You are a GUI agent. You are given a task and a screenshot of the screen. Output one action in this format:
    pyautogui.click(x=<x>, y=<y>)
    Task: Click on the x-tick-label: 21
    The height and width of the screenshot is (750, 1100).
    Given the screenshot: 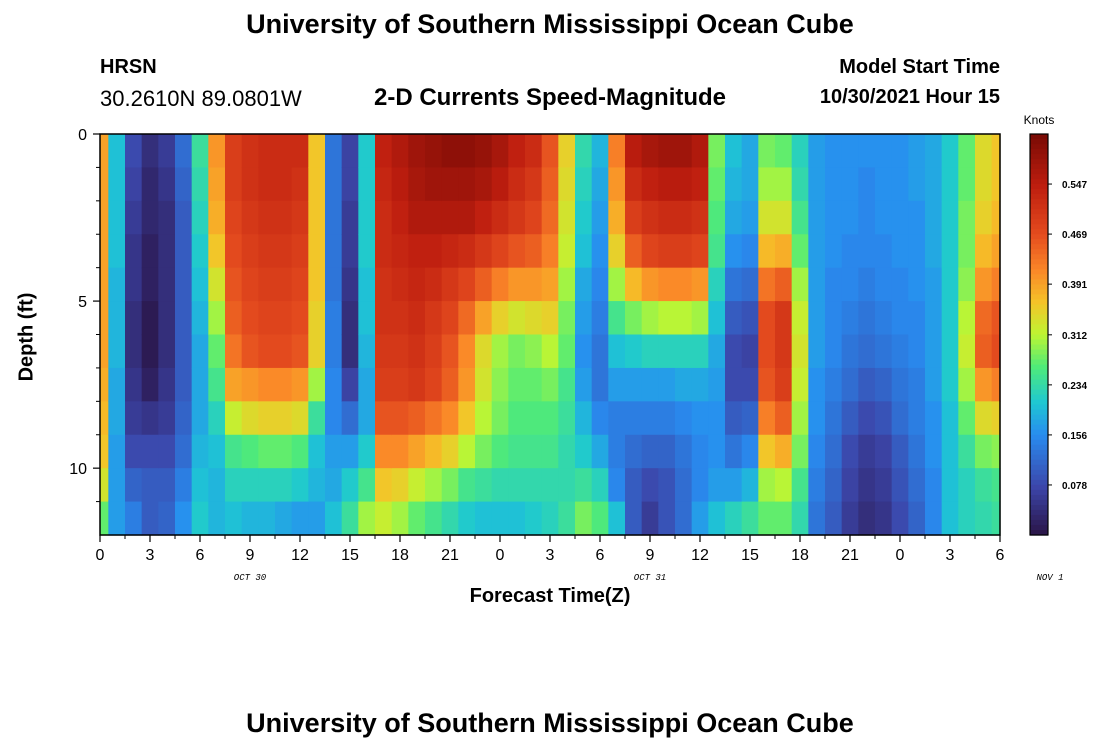 What is the action you would take?
    pyautogui.click(x=850, y=555)
    